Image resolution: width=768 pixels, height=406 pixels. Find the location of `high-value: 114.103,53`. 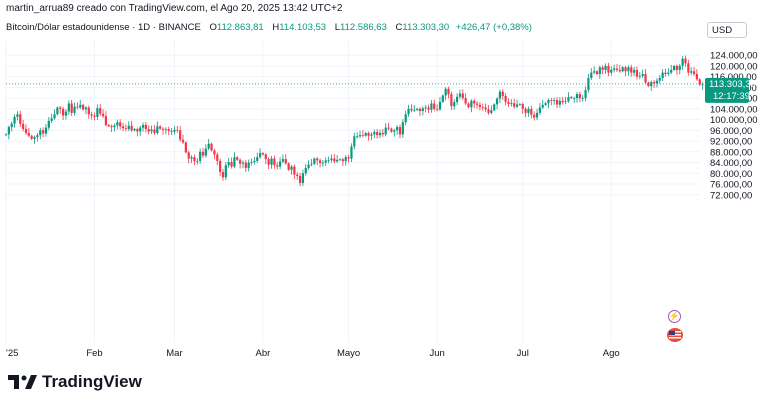

high-value: 114.103,53 is located at coordinates (303, 27).